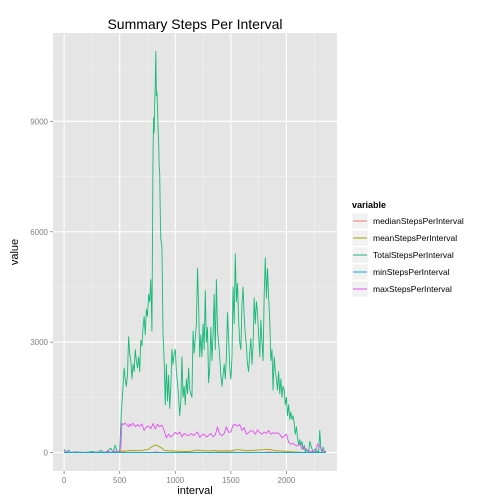 The height and width of the screenshot is (504, 504). I want to click on x-tick-label: 2000, so click(287, 480).